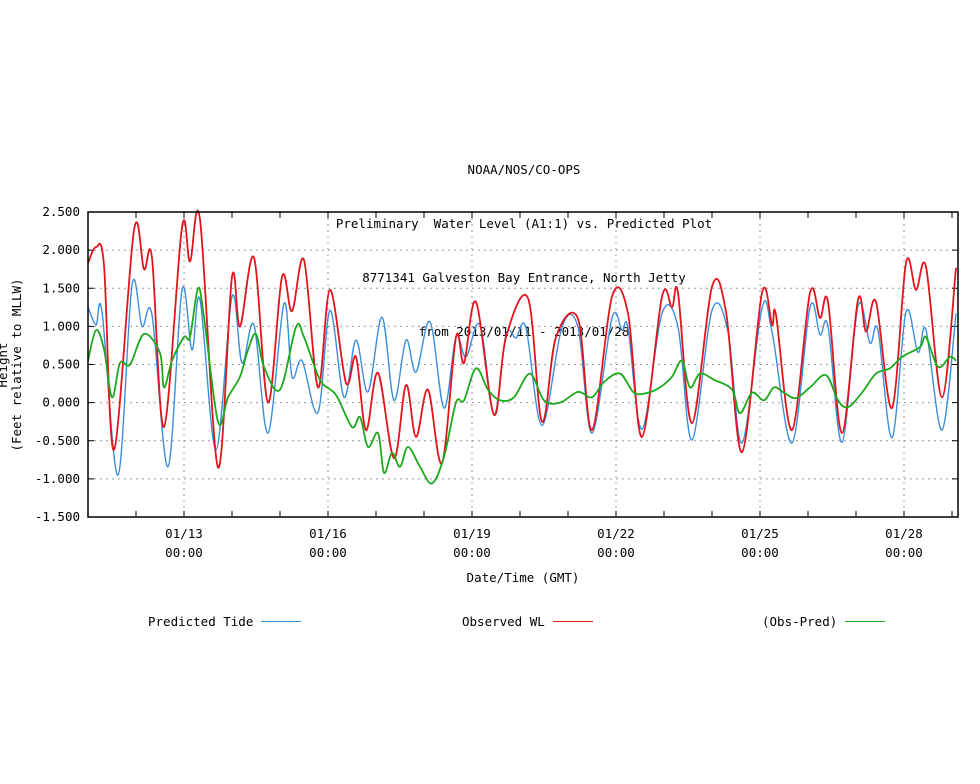  What do you see at coordinates (61, 211) in the screenshot?
I see `y-tick-label: 2.500` at bounding box center [61, 211].